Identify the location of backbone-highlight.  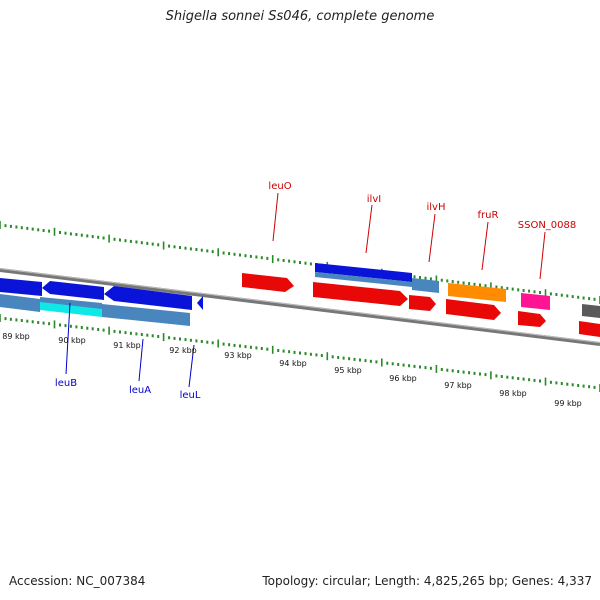
(300, 306).